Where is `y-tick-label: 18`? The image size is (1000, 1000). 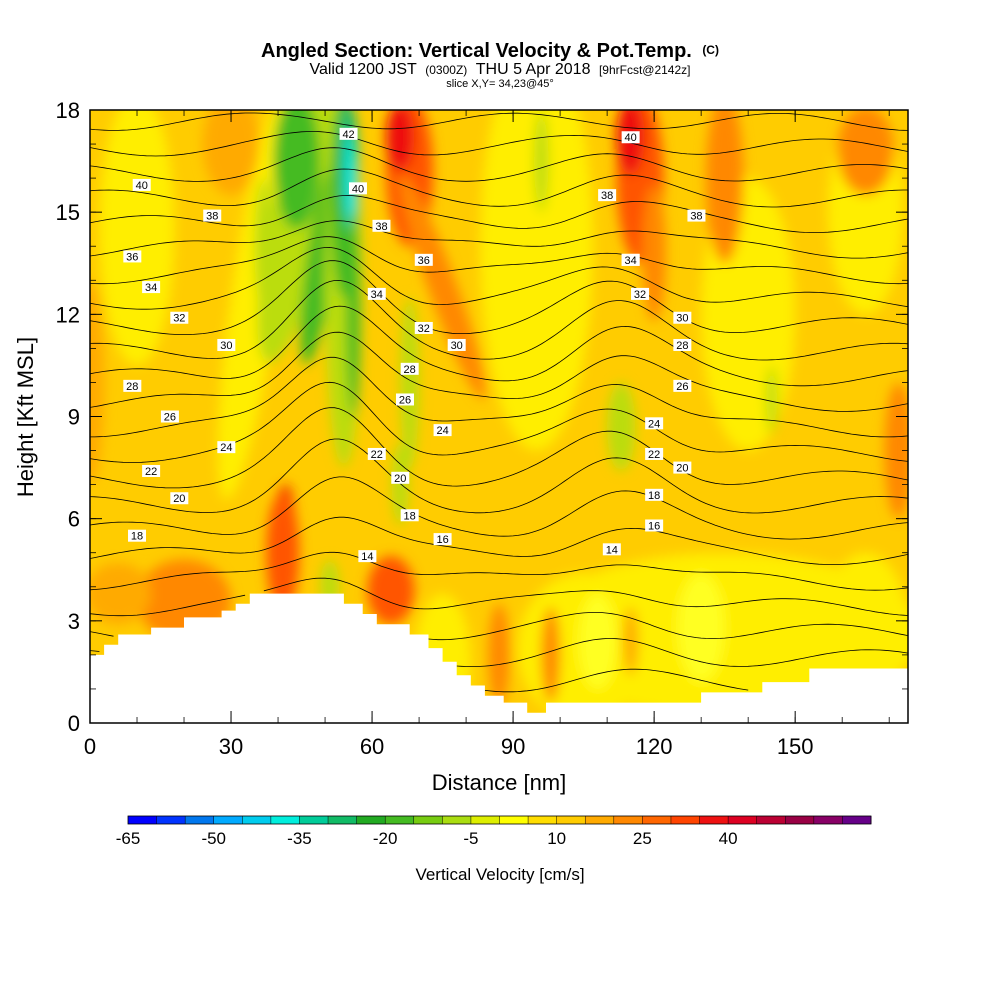 y-tick-label: 18 is located at coordinates (68, 110).